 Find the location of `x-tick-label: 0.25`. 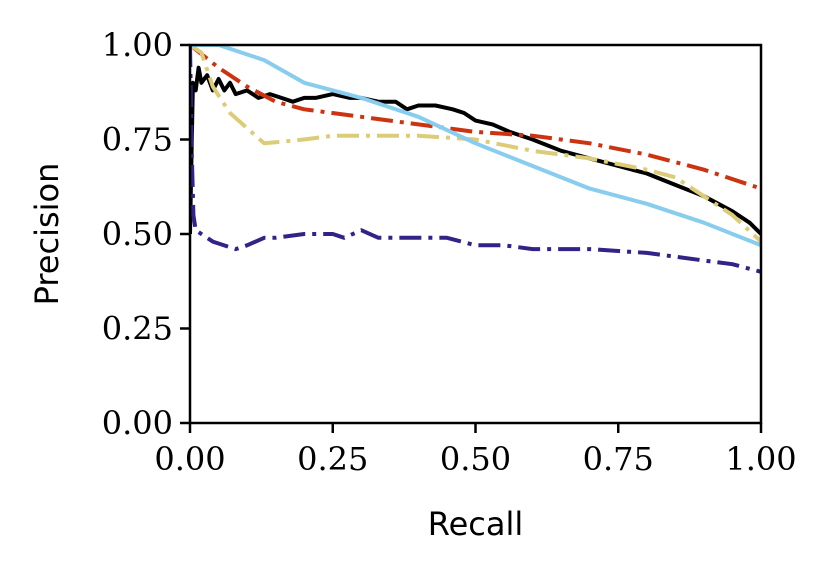

x-tick-label: 0.25 is located at coordinates (332, 459).